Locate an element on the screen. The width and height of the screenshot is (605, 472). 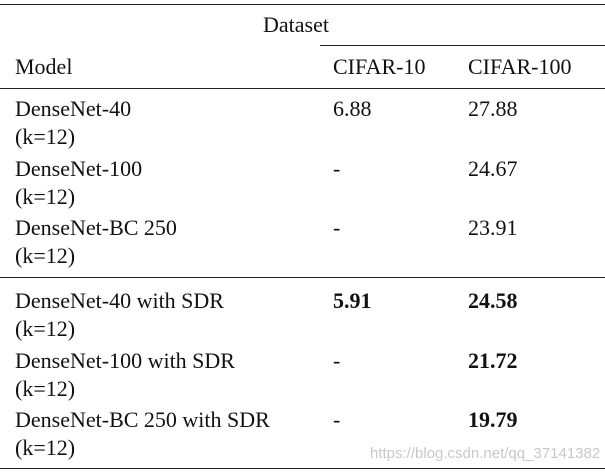
watermark: https://blog.csdn.net/qq_37141382 is located at coordinates (485, 453).